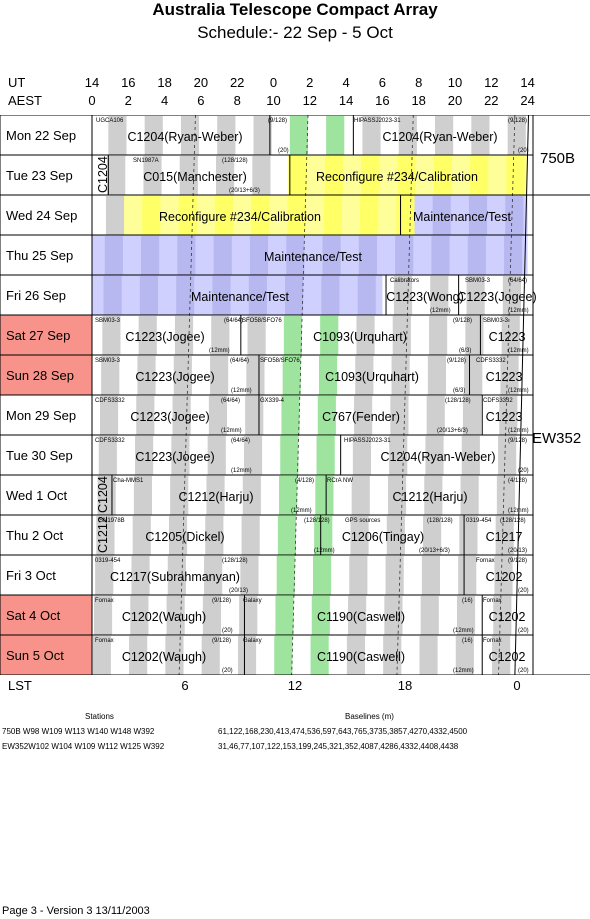 Image resolution: width=590 pixels, height=919 pixels. I want to click on config-750b-stations: 750B W98 W109 W113 W140 W148 W392, so click(78, 731).